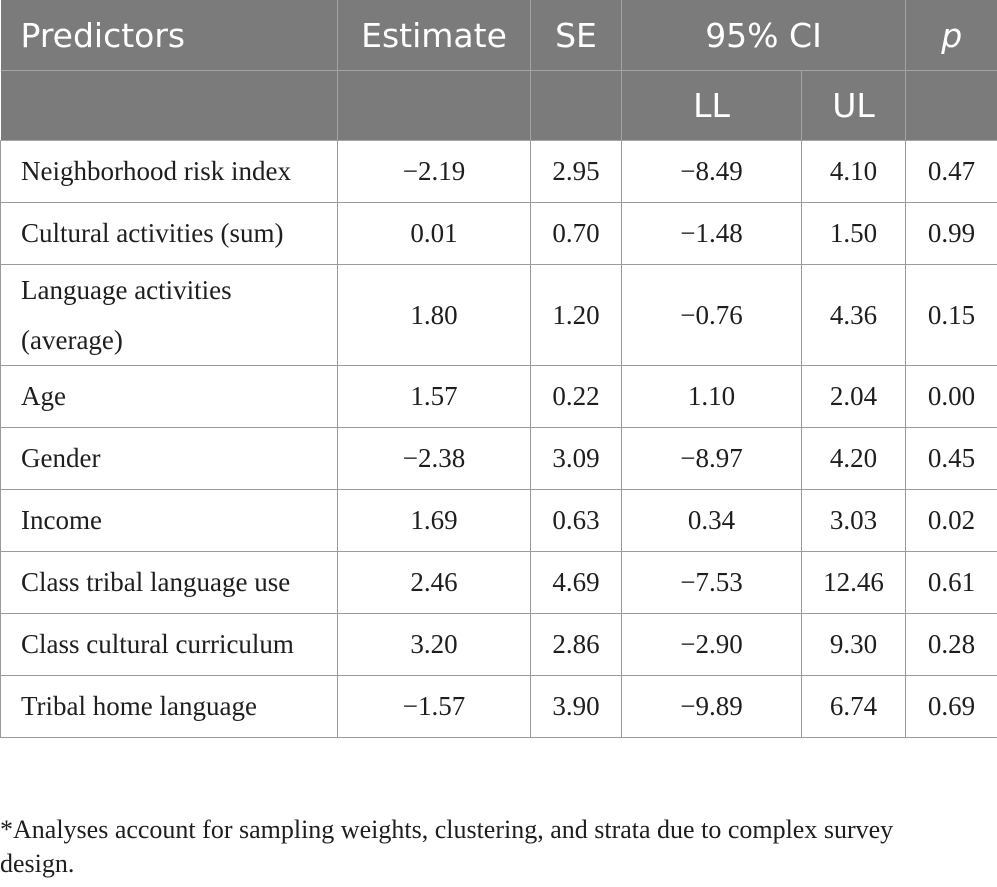  What do you see at coordinates (711, 644) in the screenshot?
I see `cell-ll: −2.90` at bounding box center [711, 644].